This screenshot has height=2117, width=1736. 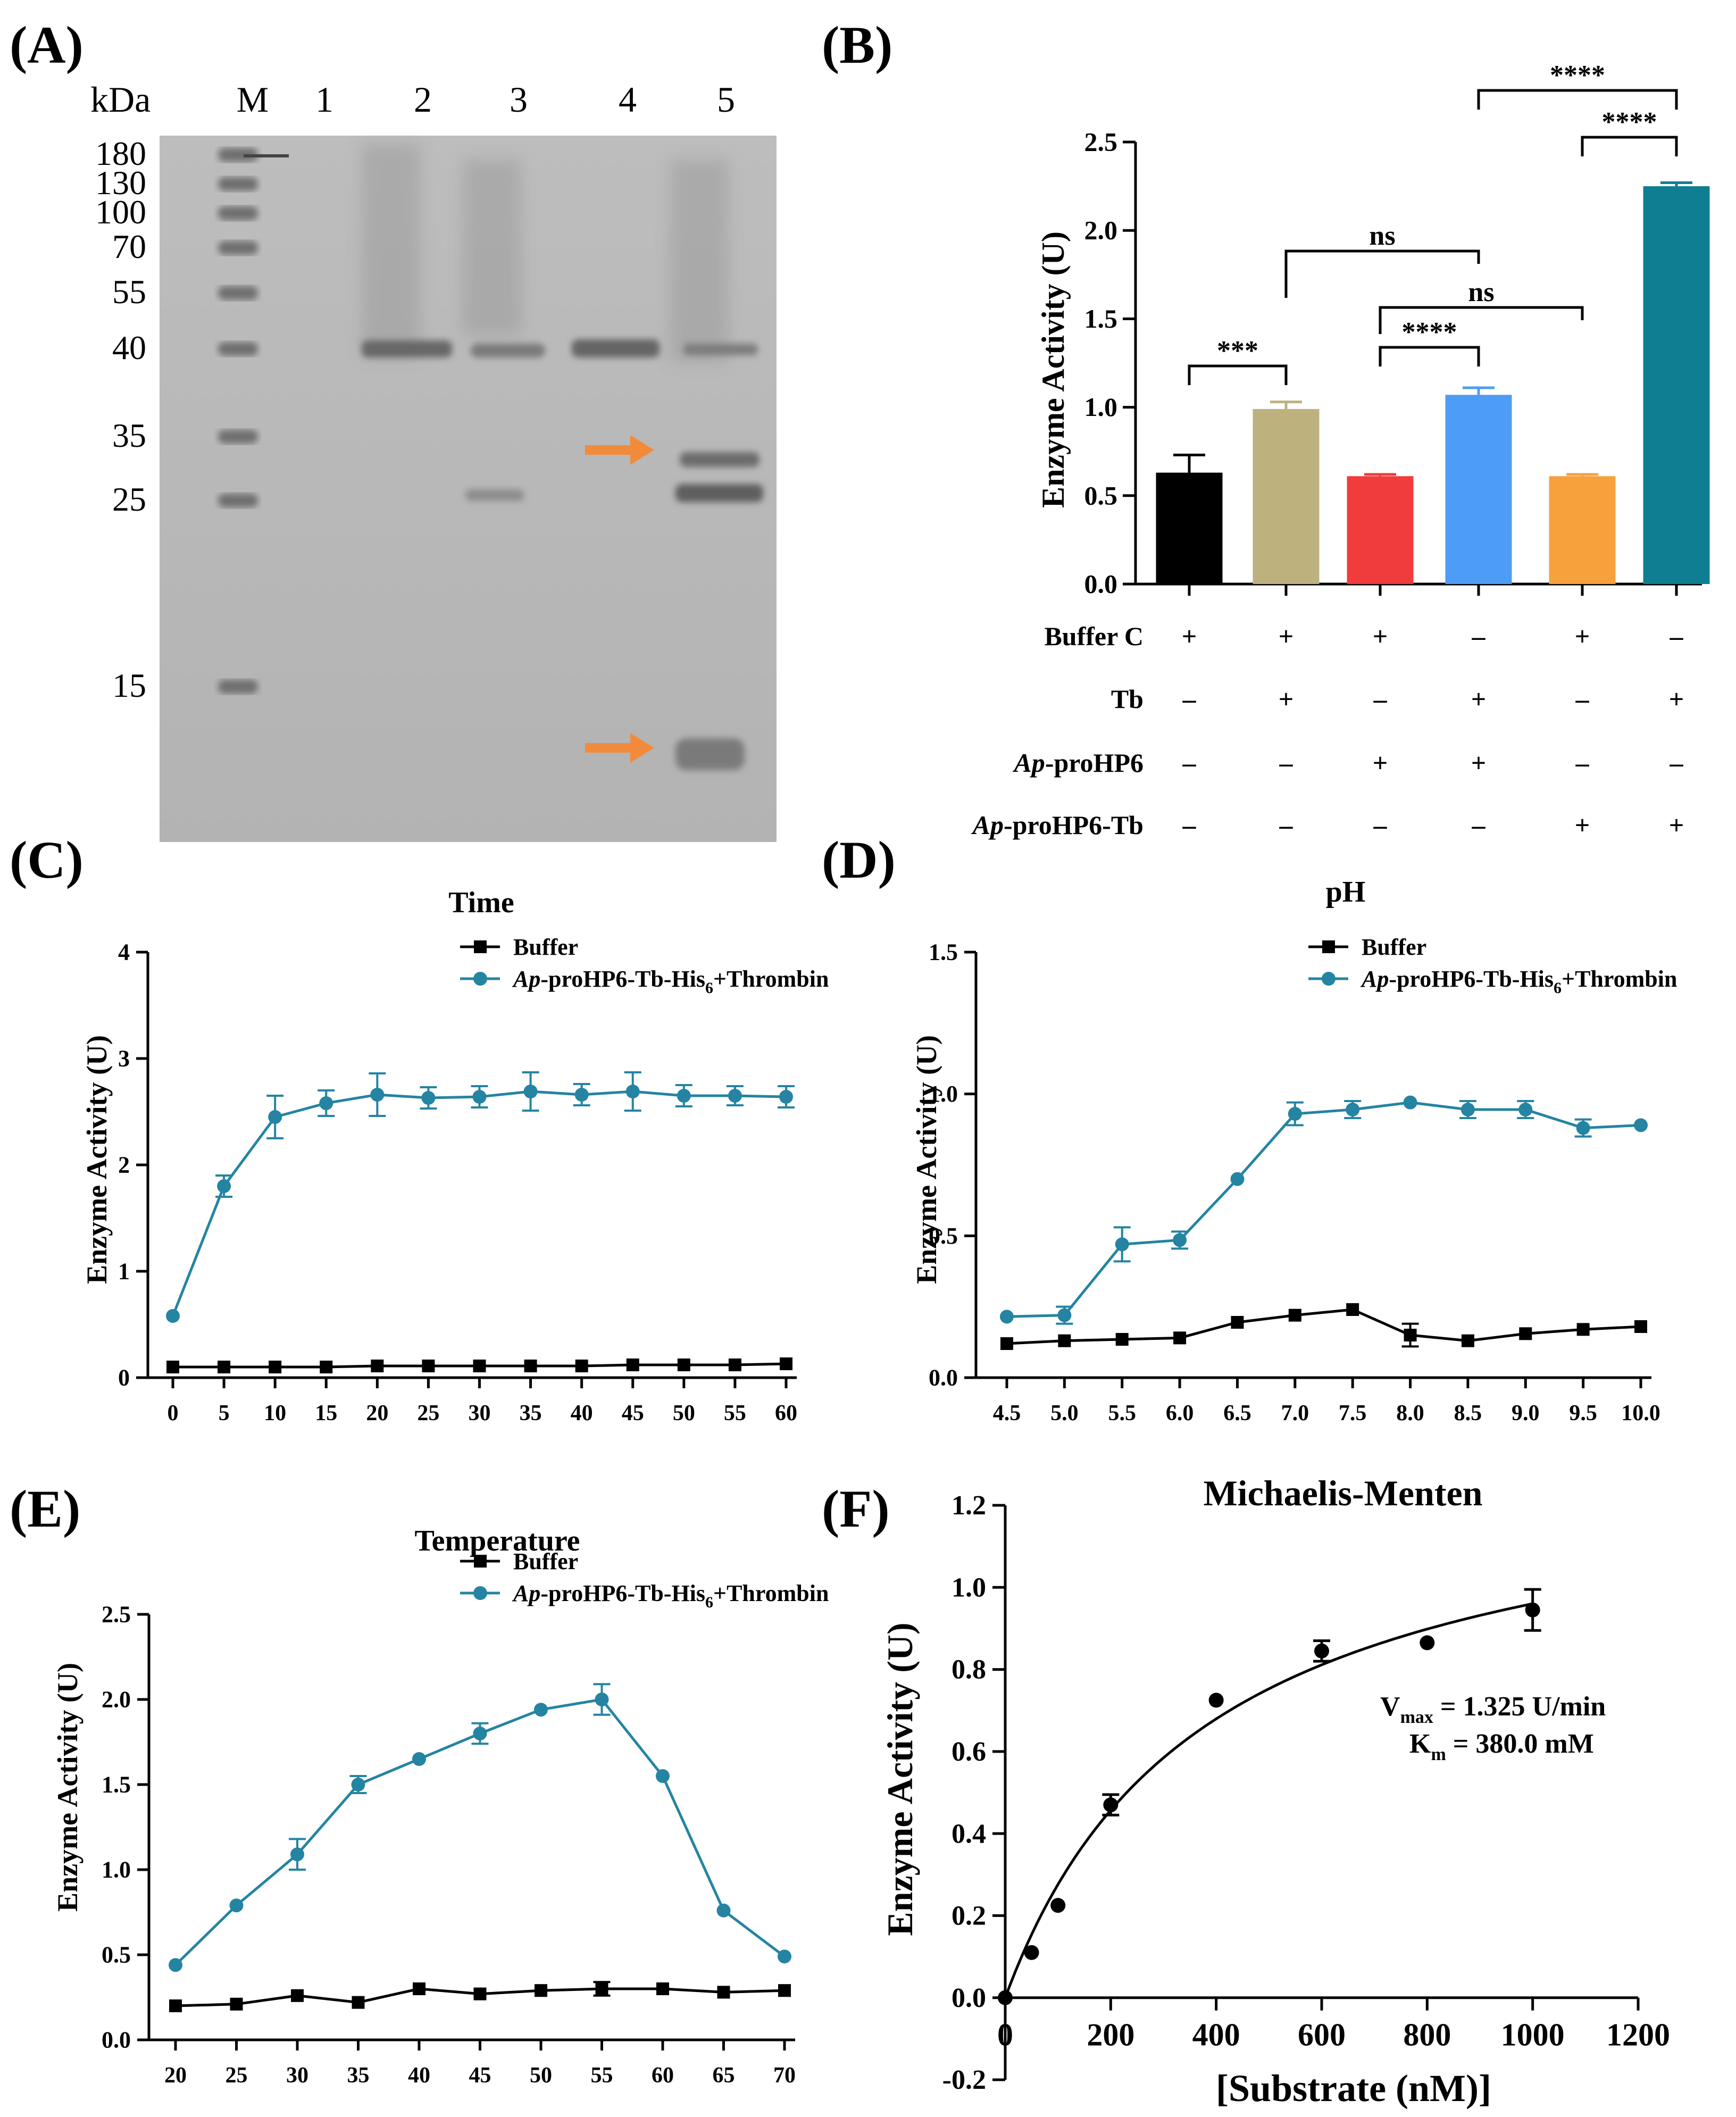 What do you see at coordinates (129, 246) in the screenshot?
I see `gel-marker-label-70: 70` at bounding box center [129, 246].